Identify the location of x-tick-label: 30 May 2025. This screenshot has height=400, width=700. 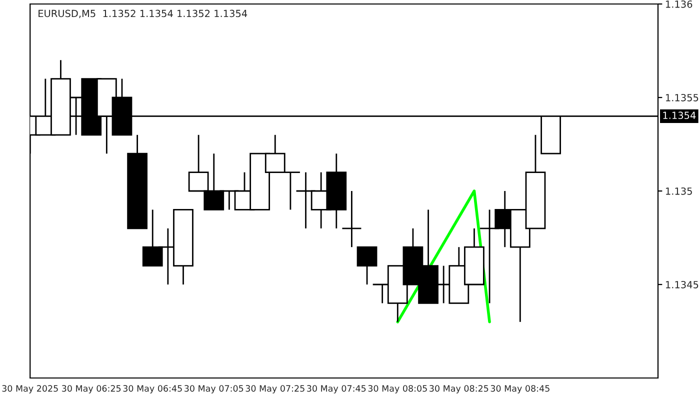
(30, 389).